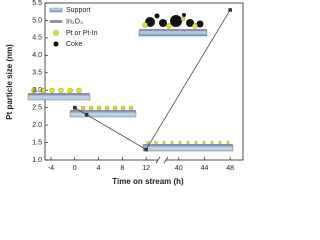 The width and height of the screenshot is (320, 240). I want to click on x-tick-label: -4, so click(51, 168).